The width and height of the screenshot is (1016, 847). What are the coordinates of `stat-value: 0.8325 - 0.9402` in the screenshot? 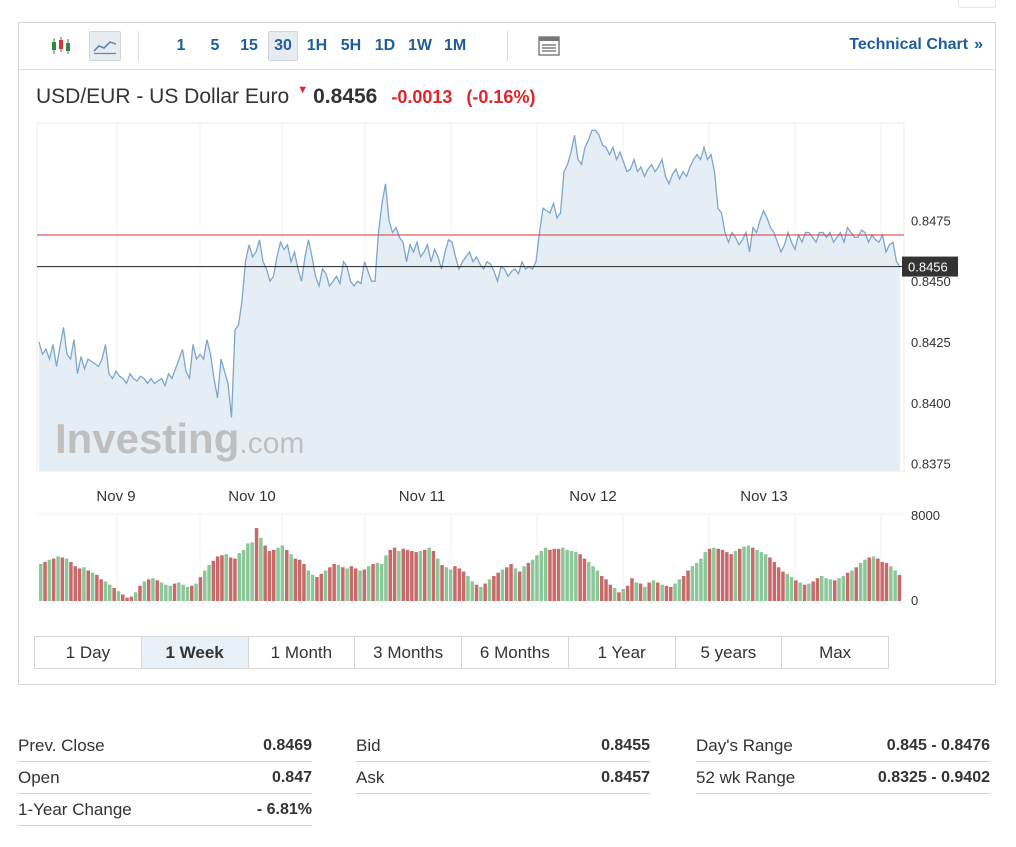 It's located at (933, 777).